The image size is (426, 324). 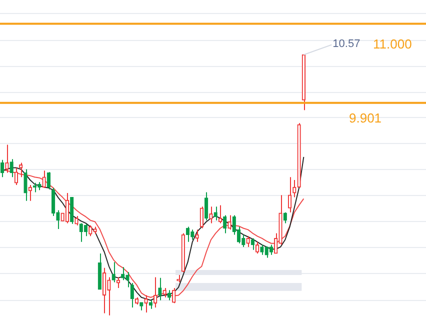 I want to click on ref-line-label: 9.901, so click(x=365, y=118).